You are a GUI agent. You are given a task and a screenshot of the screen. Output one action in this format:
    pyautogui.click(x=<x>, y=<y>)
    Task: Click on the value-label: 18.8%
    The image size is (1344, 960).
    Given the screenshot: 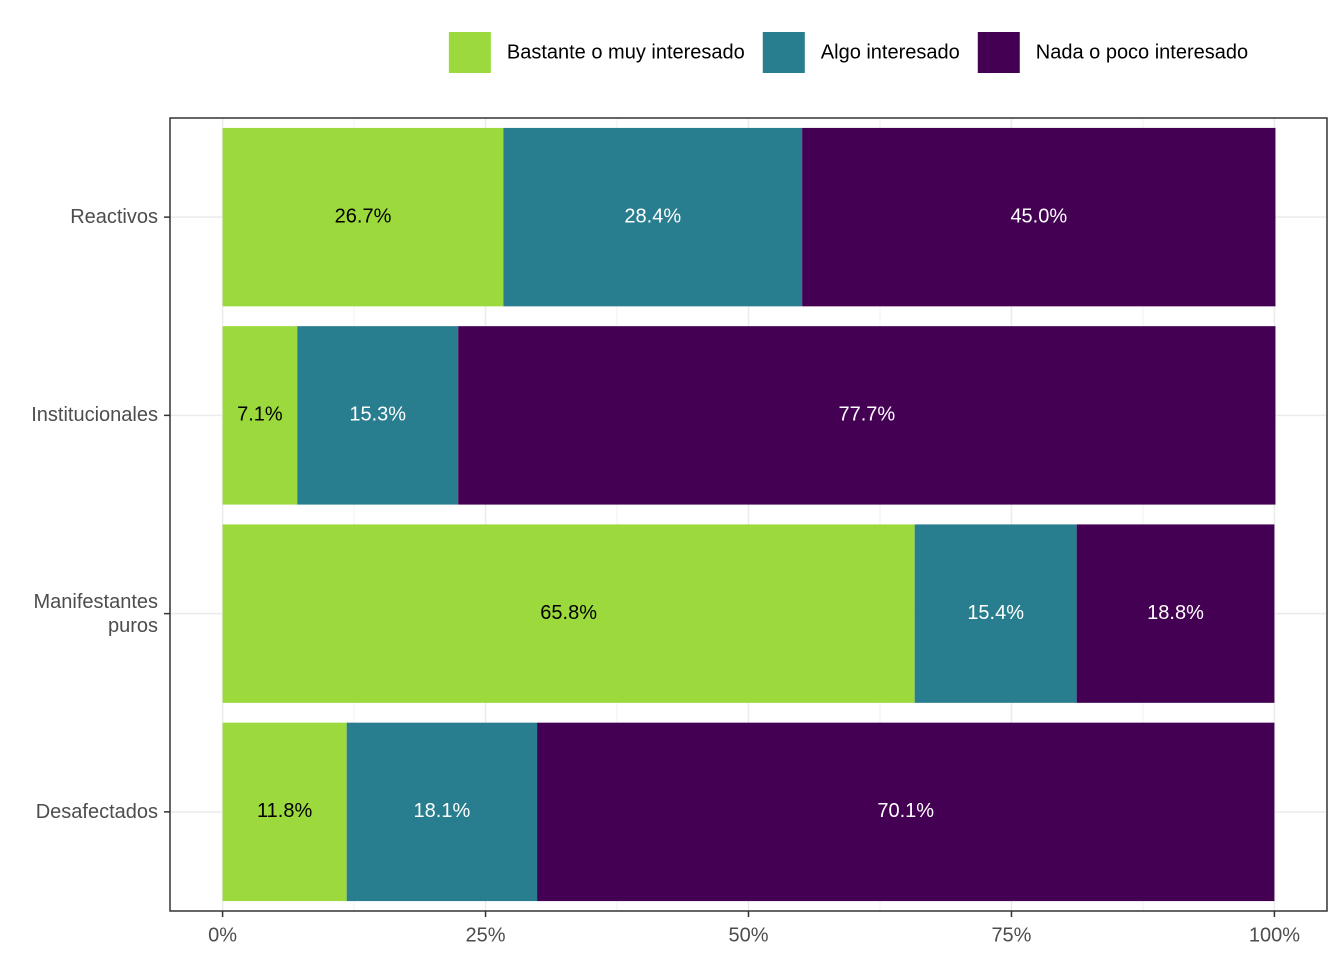 What is the action you would take?
    pyautogui.click(x=1175, y=613)
    